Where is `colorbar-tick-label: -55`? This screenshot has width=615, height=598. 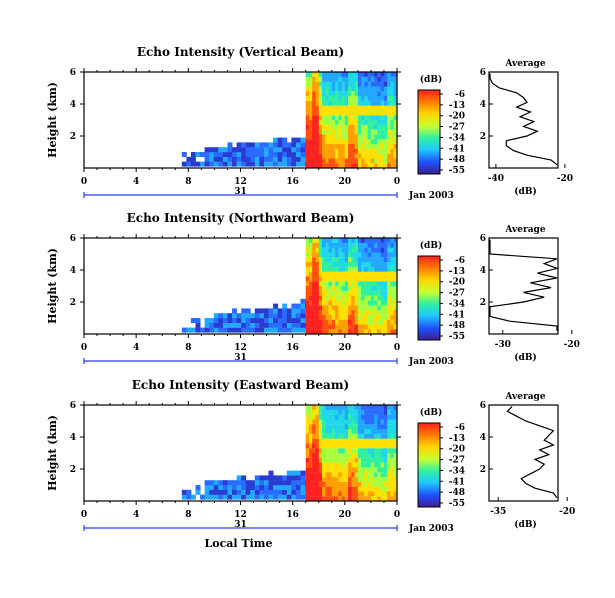
colorbar-tick-label: -55 is located at coordinates (457, 337).